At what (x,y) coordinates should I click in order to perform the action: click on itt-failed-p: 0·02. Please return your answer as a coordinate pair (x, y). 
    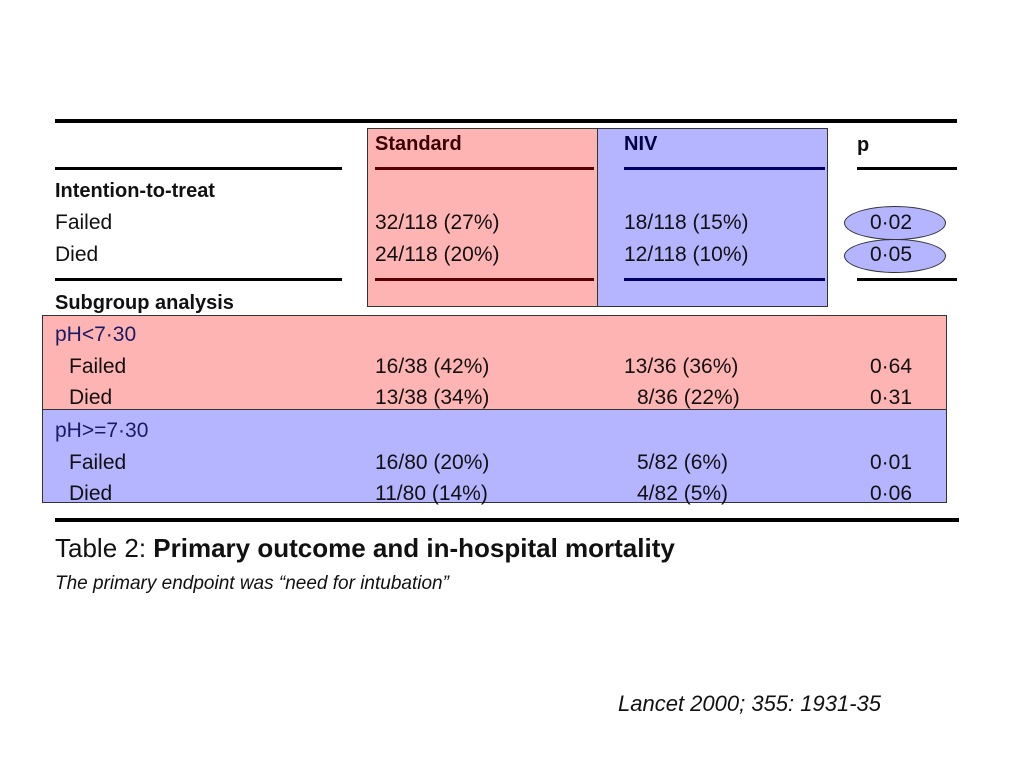
    Looking at the image, I should click on (891, 222).